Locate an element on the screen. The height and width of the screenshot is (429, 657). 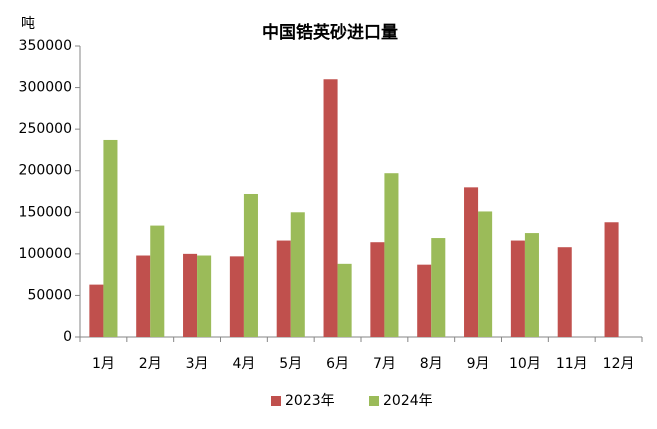
legend-label: 2023年 is located at coordinates (310, 401).